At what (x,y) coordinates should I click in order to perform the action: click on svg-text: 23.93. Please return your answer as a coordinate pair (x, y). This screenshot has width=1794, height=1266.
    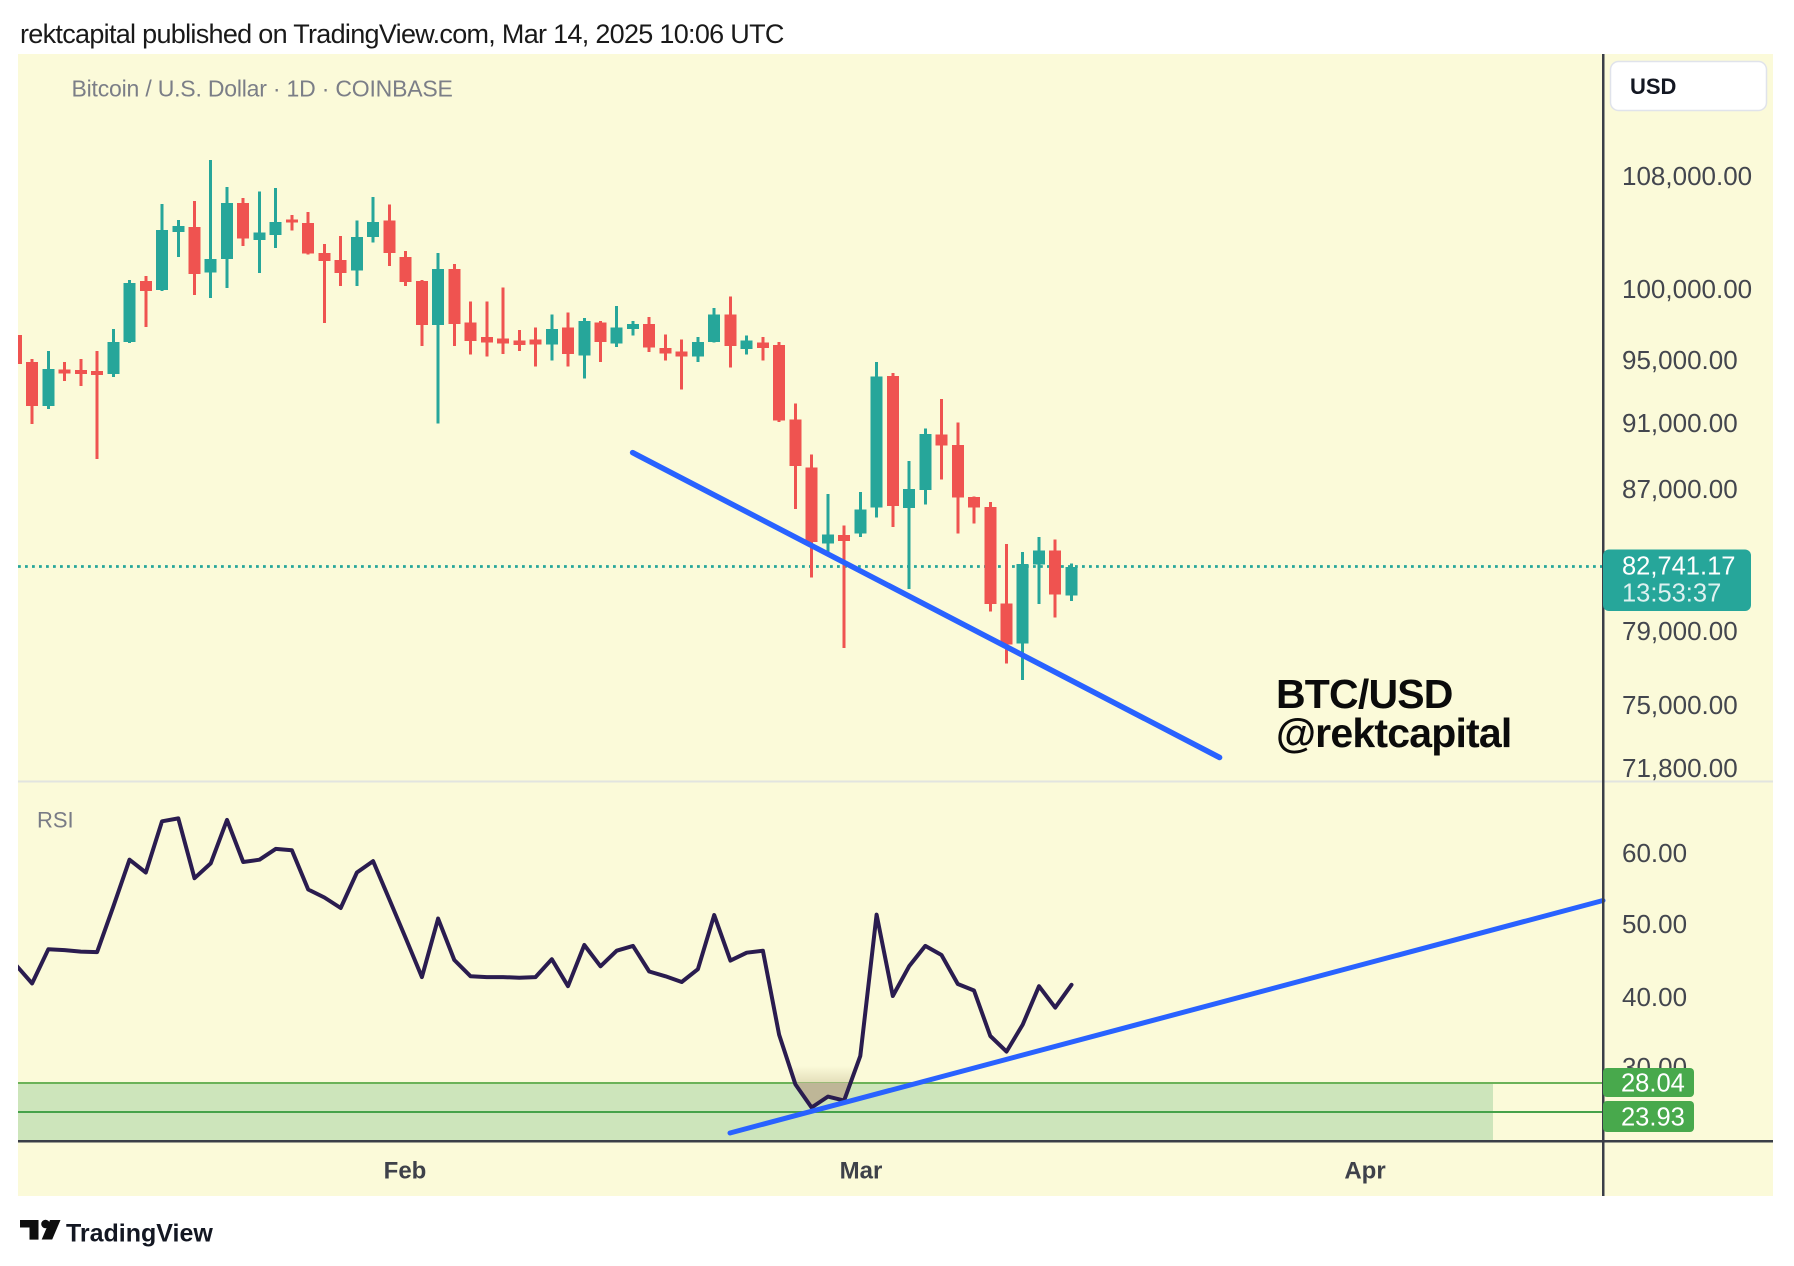
    Looking at the image, I should click on (1653, 1118).